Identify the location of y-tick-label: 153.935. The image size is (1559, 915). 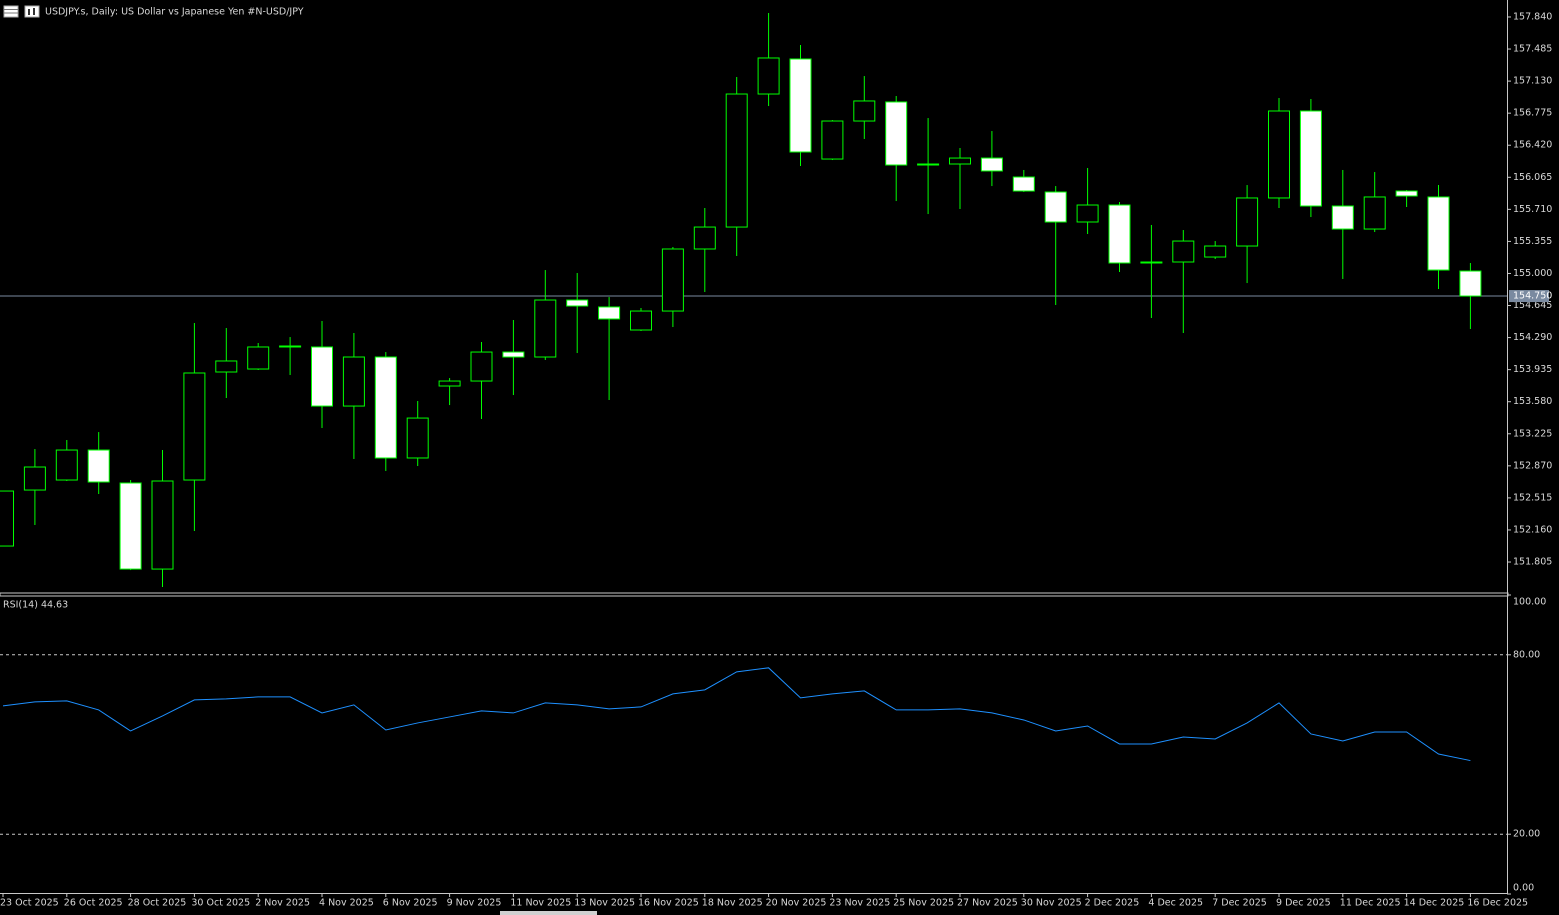
(1532, 369).